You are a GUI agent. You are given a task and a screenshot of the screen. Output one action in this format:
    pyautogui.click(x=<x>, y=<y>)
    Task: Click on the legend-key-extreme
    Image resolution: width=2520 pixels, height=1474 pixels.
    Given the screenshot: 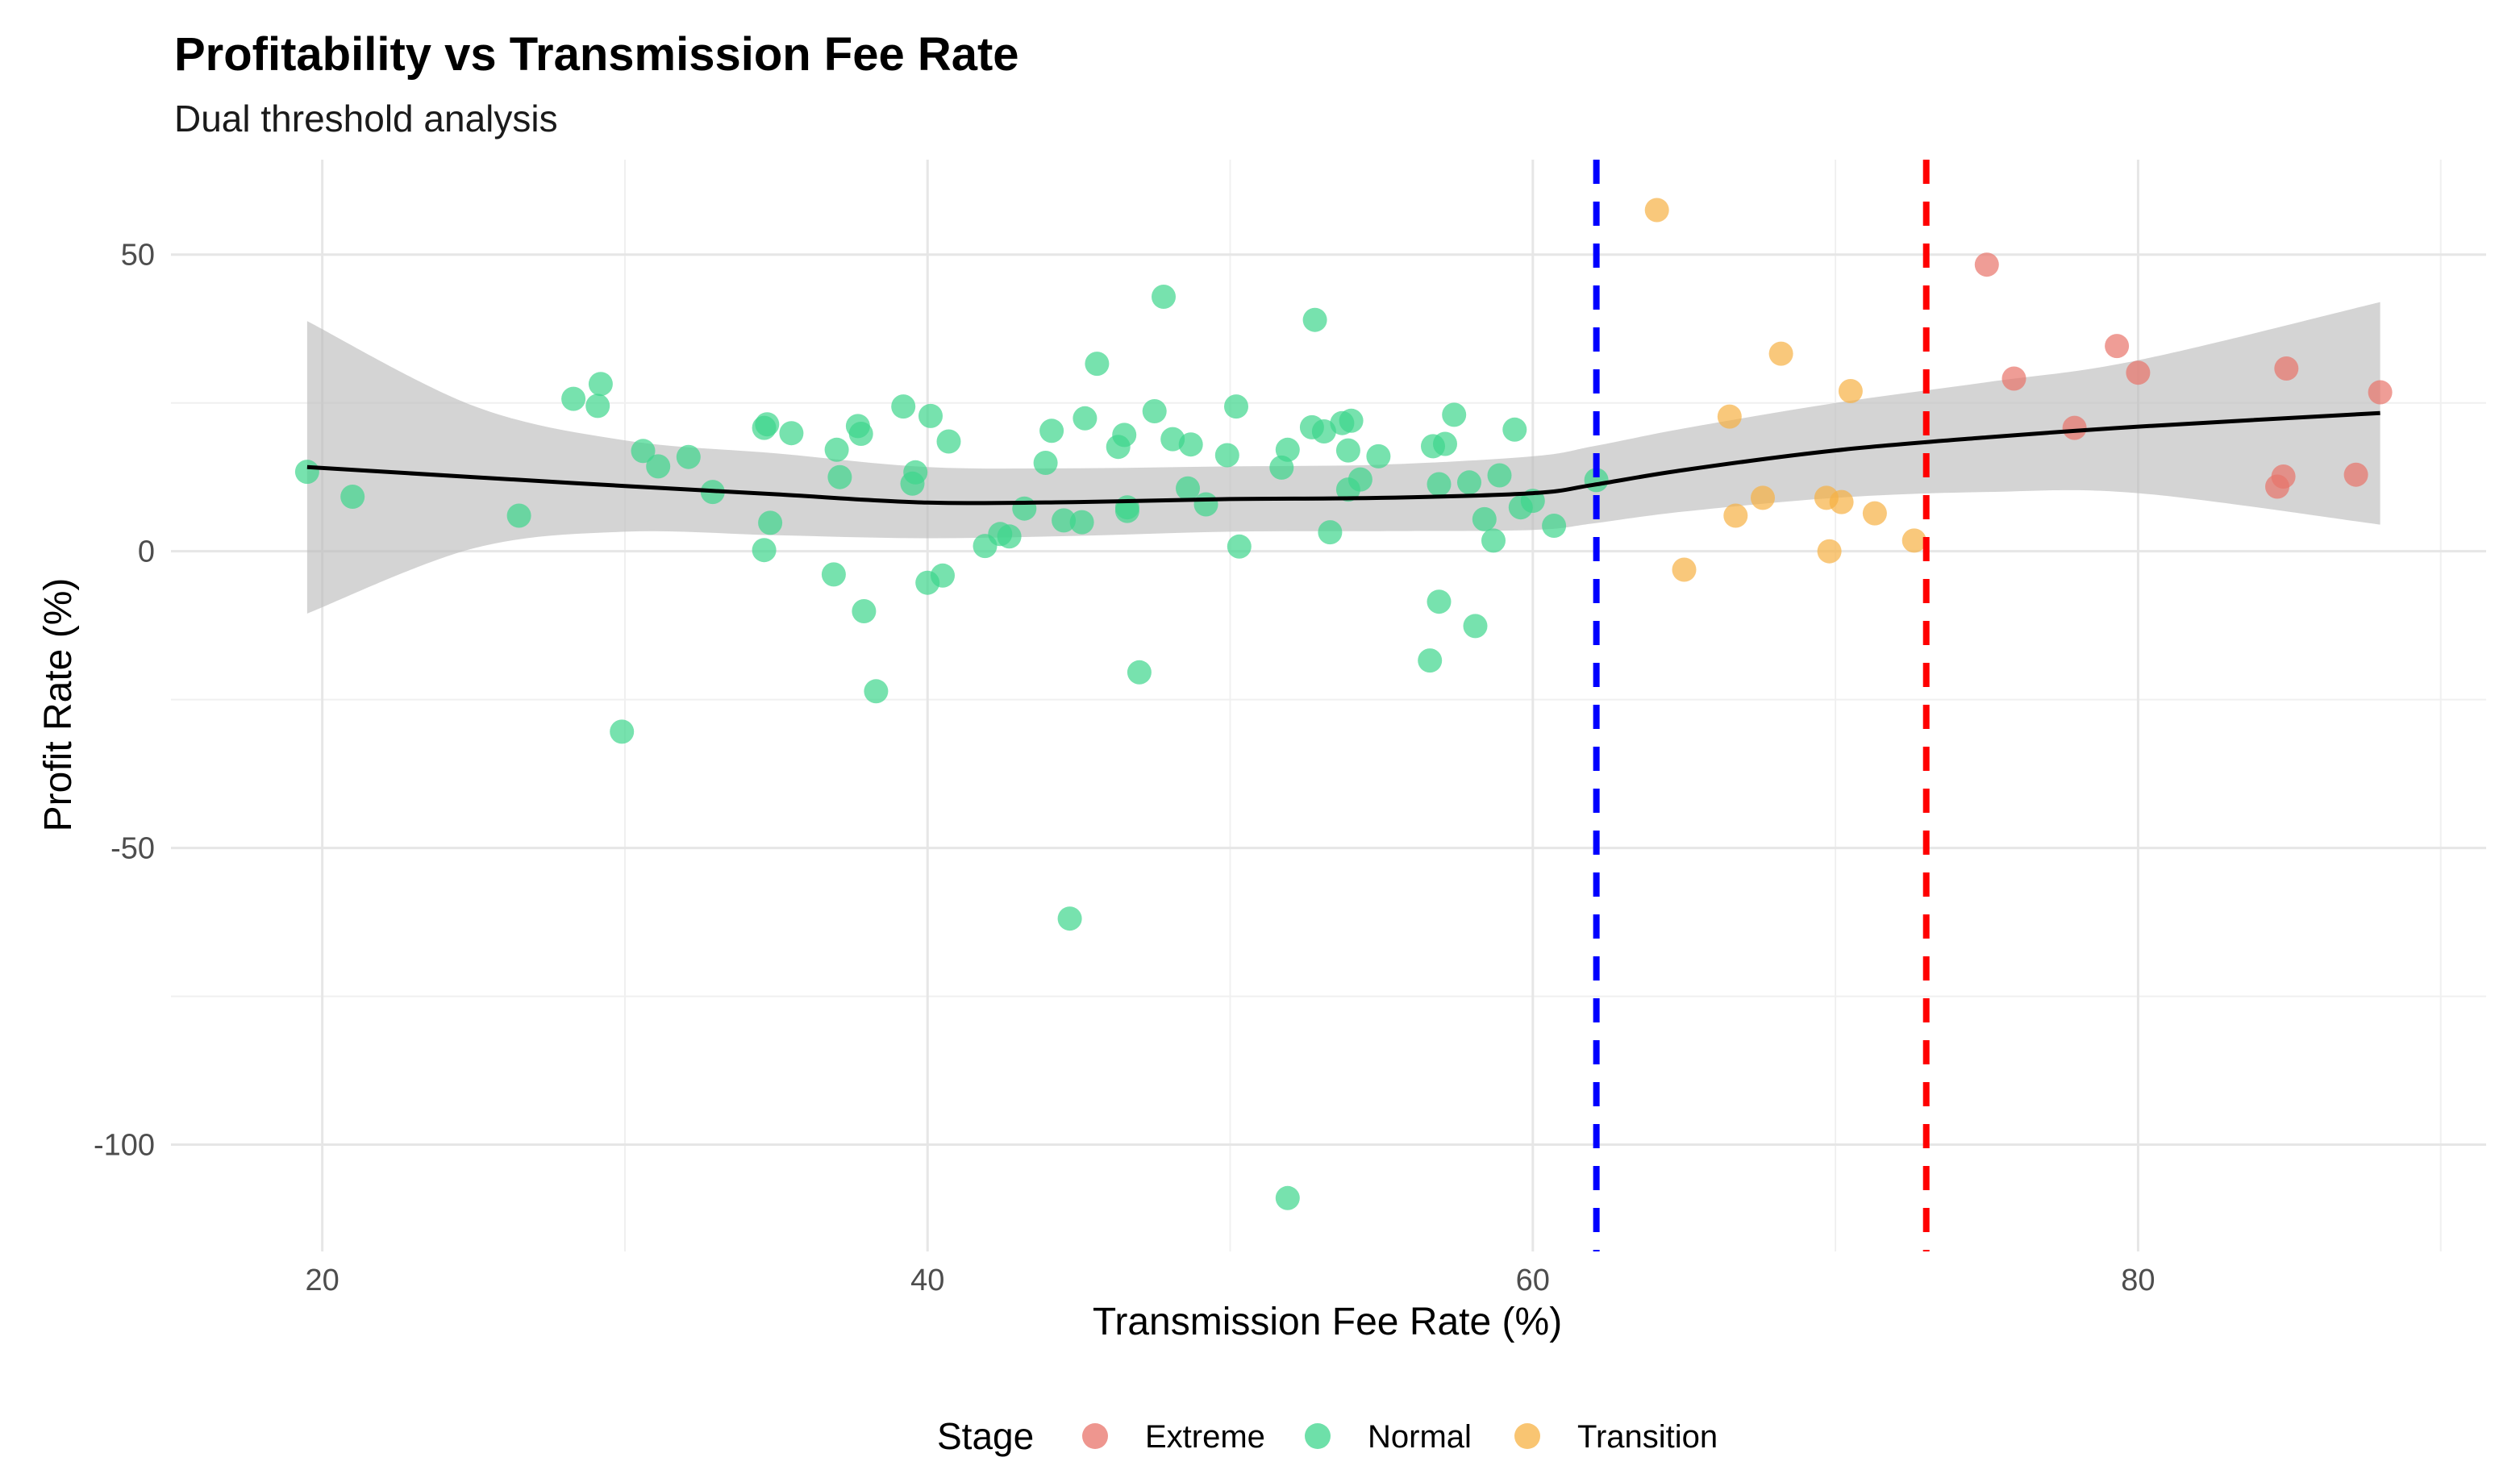 What is the action you would take?
    pyautogui.click(x=1095, y=1436)
    